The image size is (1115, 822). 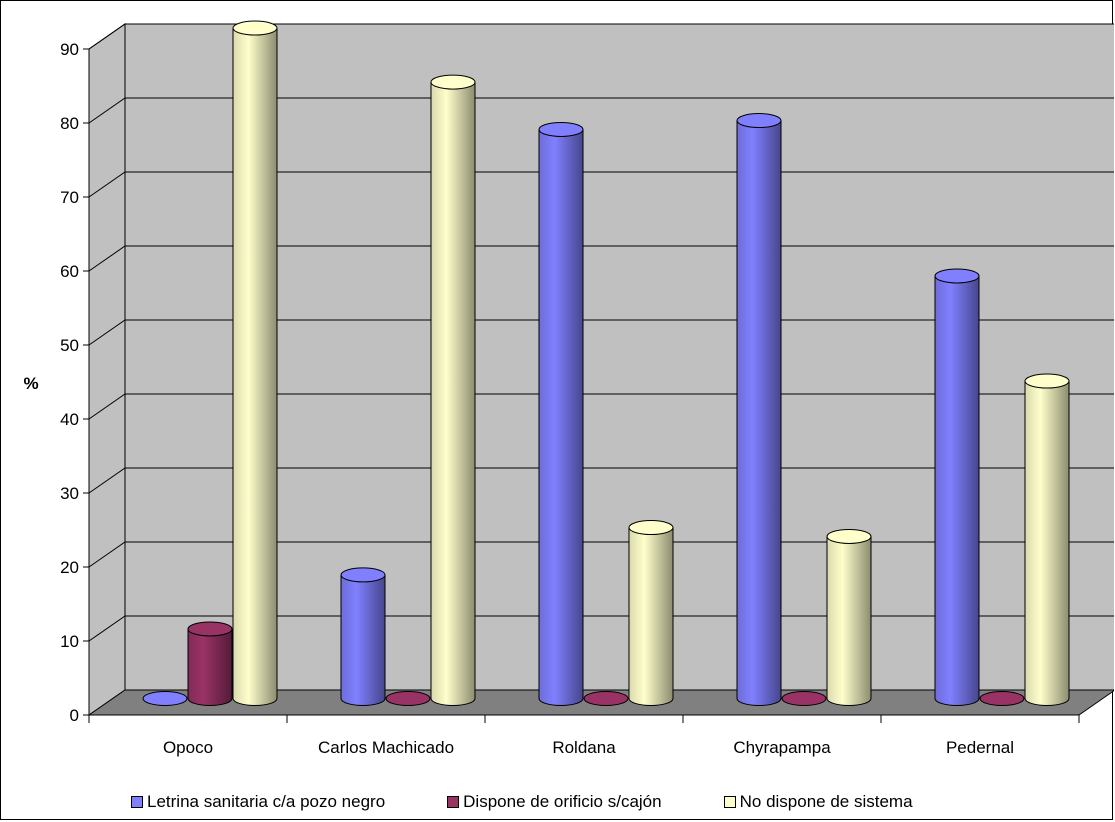 I want to click on y-tick-label: 40, so click(x=69, y=419).